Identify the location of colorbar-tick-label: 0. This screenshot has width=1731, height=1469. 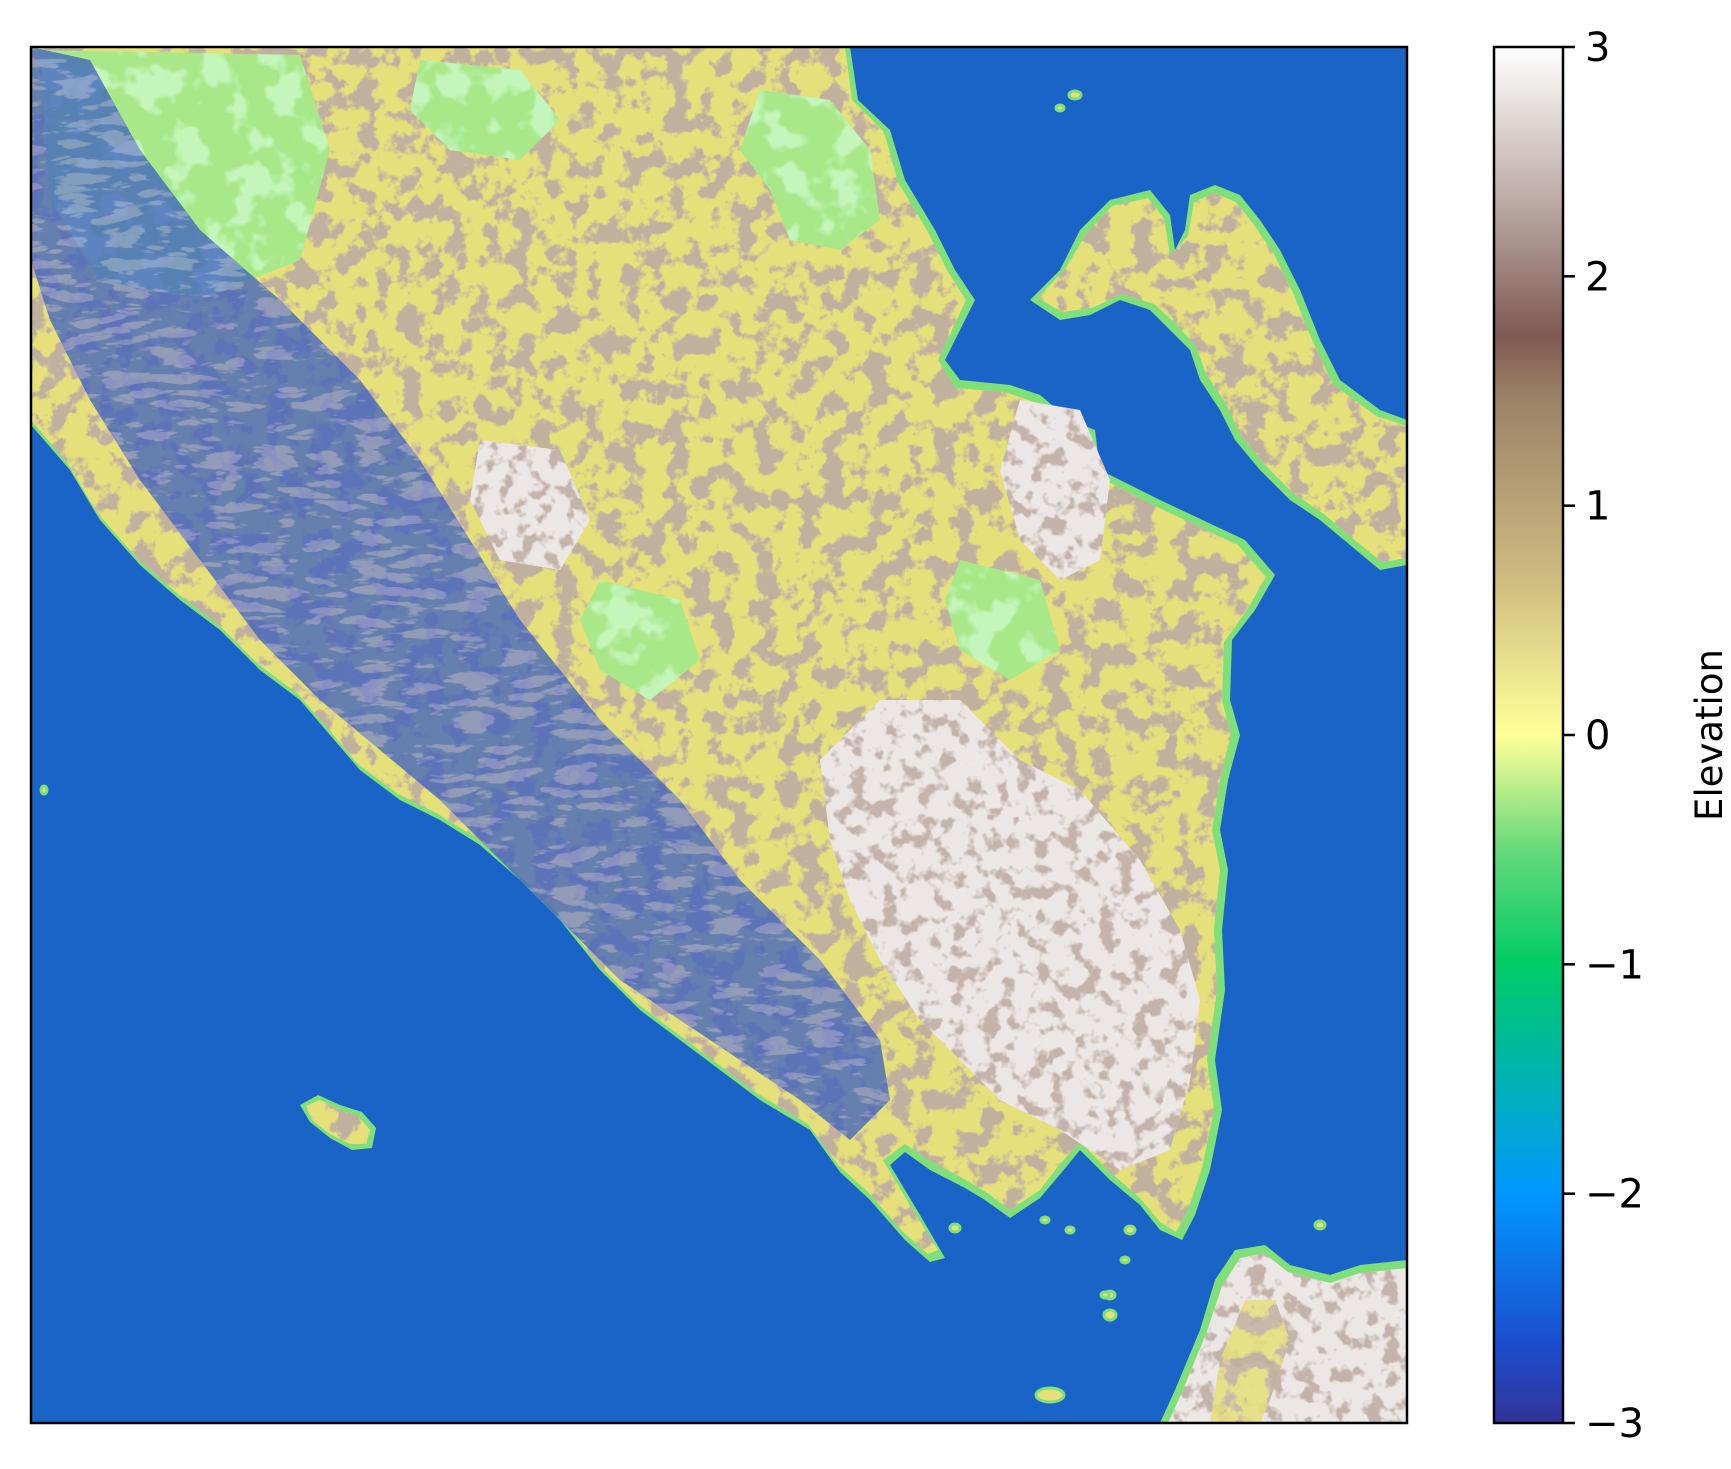
(1597, 736).